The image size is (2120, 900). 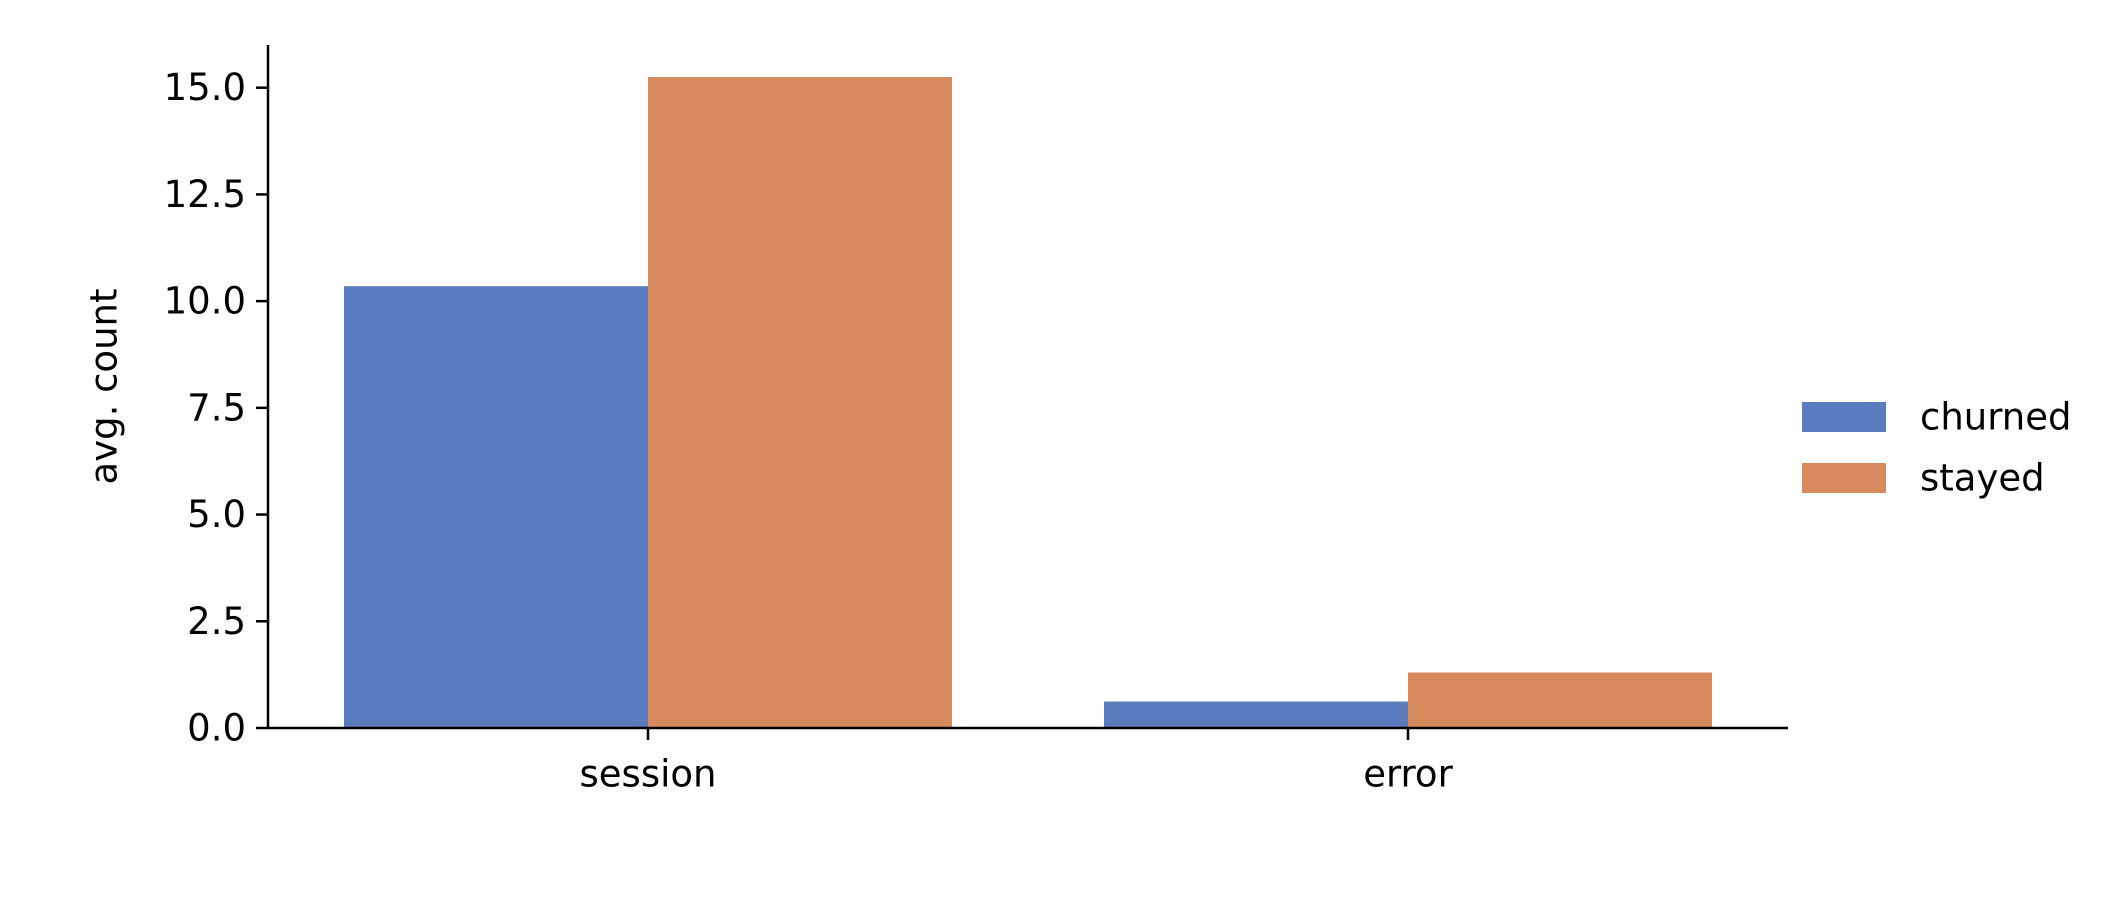 I want to click on bar-churned-error, so click(x=1256, y=714).